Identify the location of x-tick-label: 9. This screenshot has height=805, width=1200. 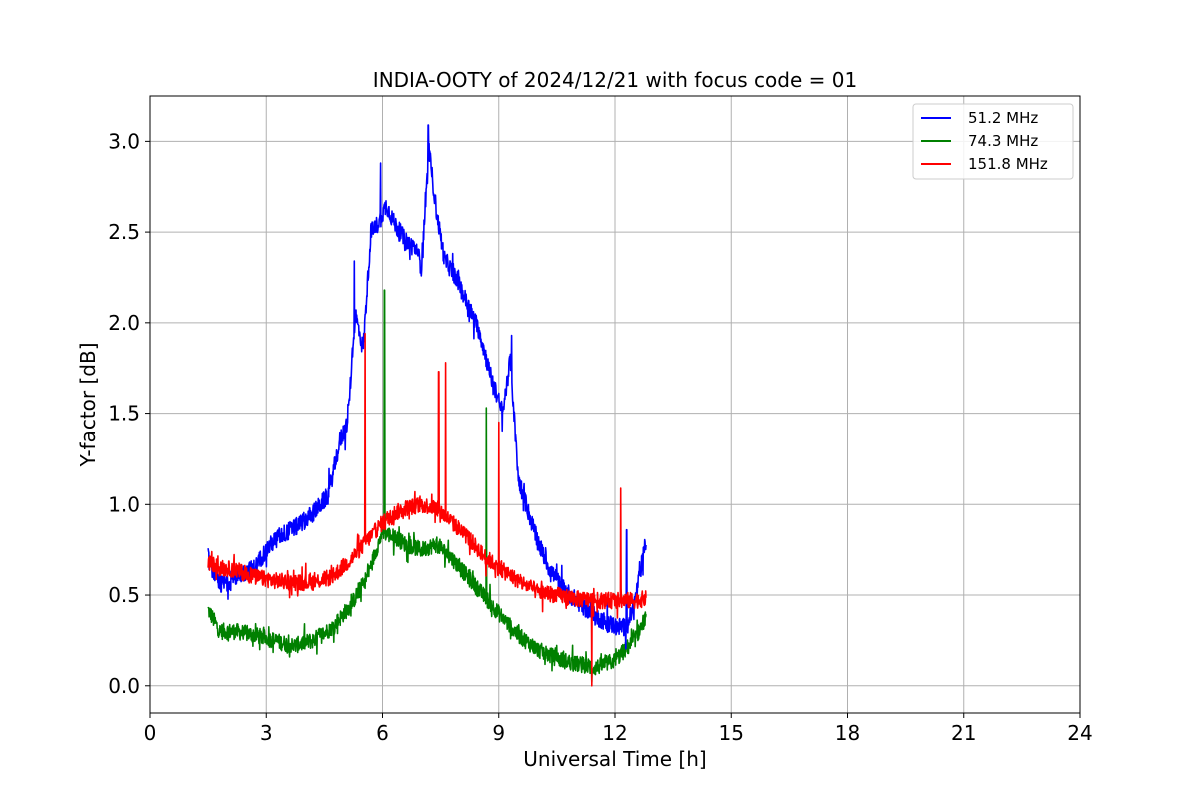
(498, 733).